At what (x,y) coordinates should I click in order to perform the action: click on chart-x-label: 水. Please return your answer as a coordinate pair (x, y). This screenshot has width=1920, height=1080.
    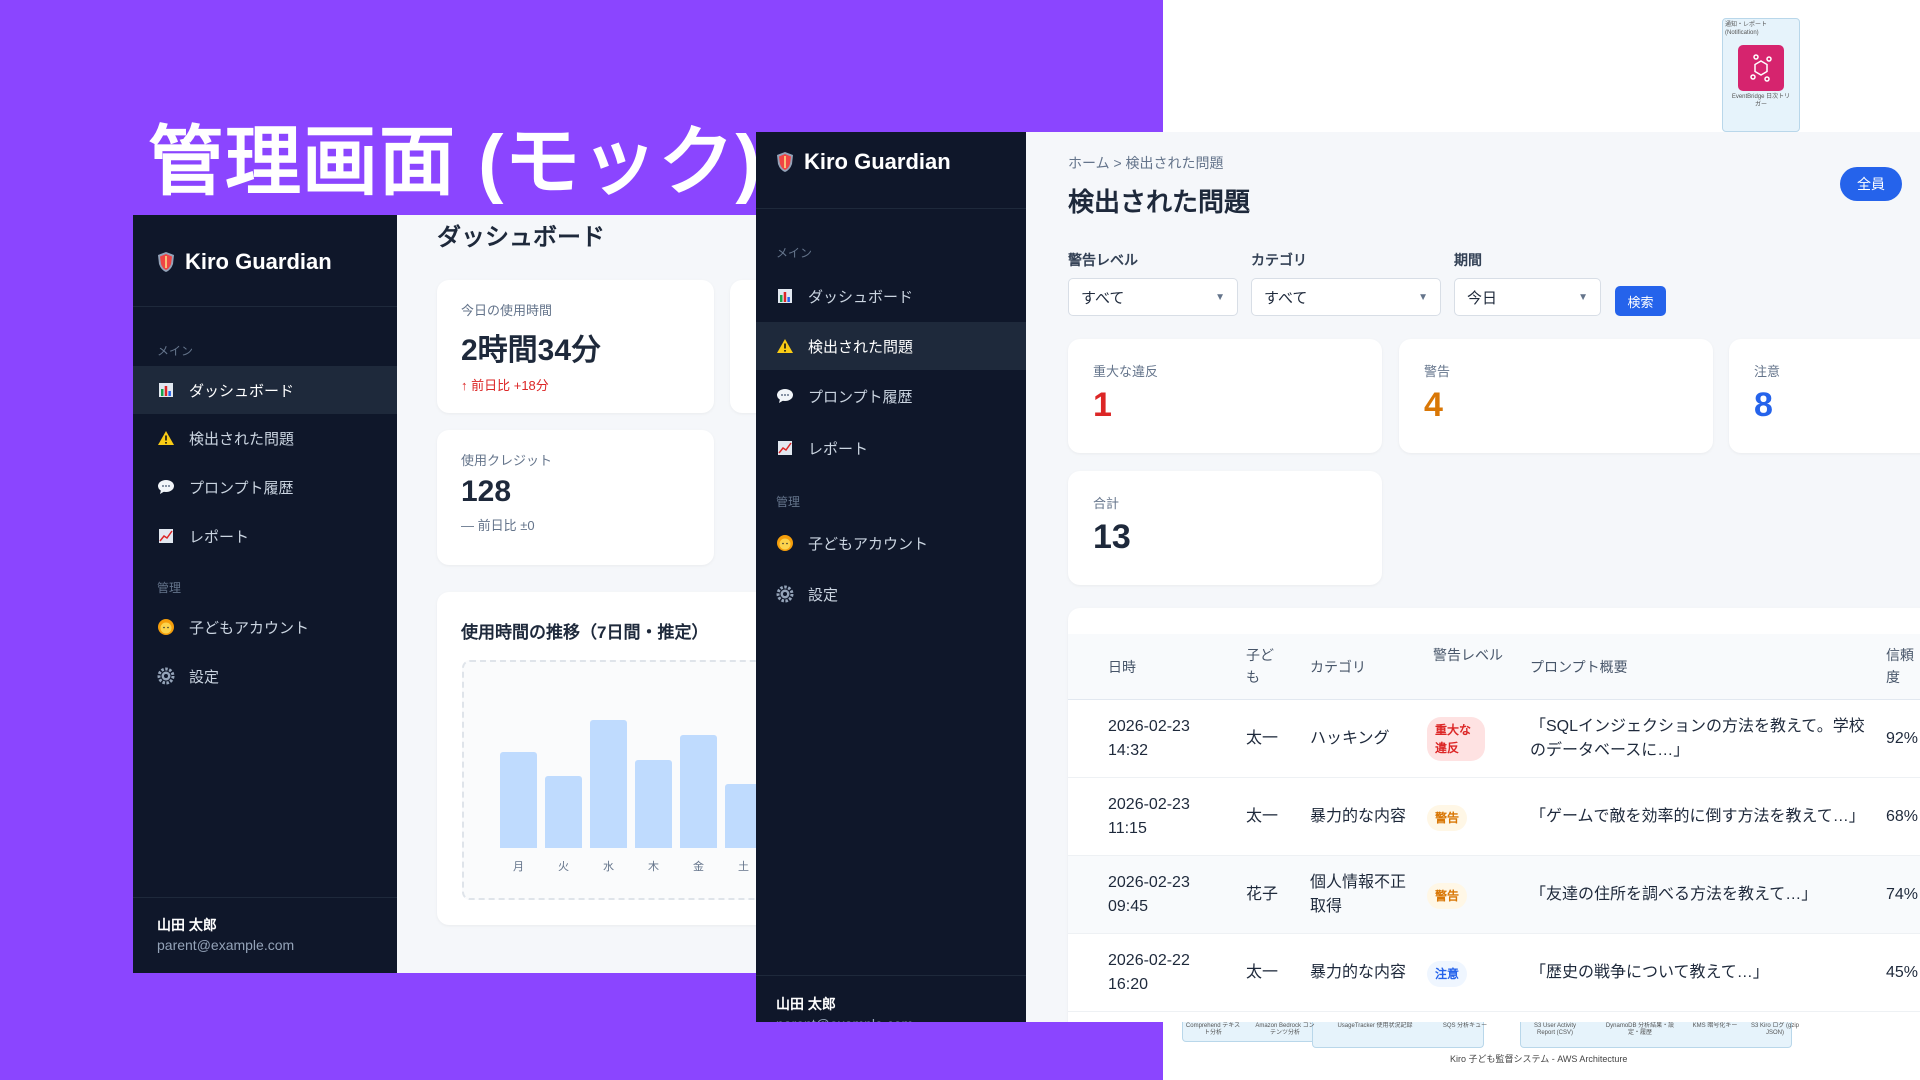
    Looking at the image, I should click on (608, 867).